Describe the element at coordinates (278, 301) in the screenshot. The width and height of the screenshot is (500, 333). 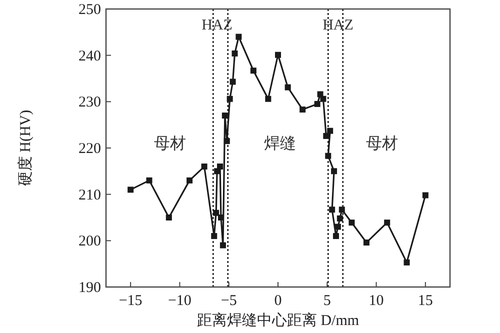
I see `x-tick-label: 0` at that location.